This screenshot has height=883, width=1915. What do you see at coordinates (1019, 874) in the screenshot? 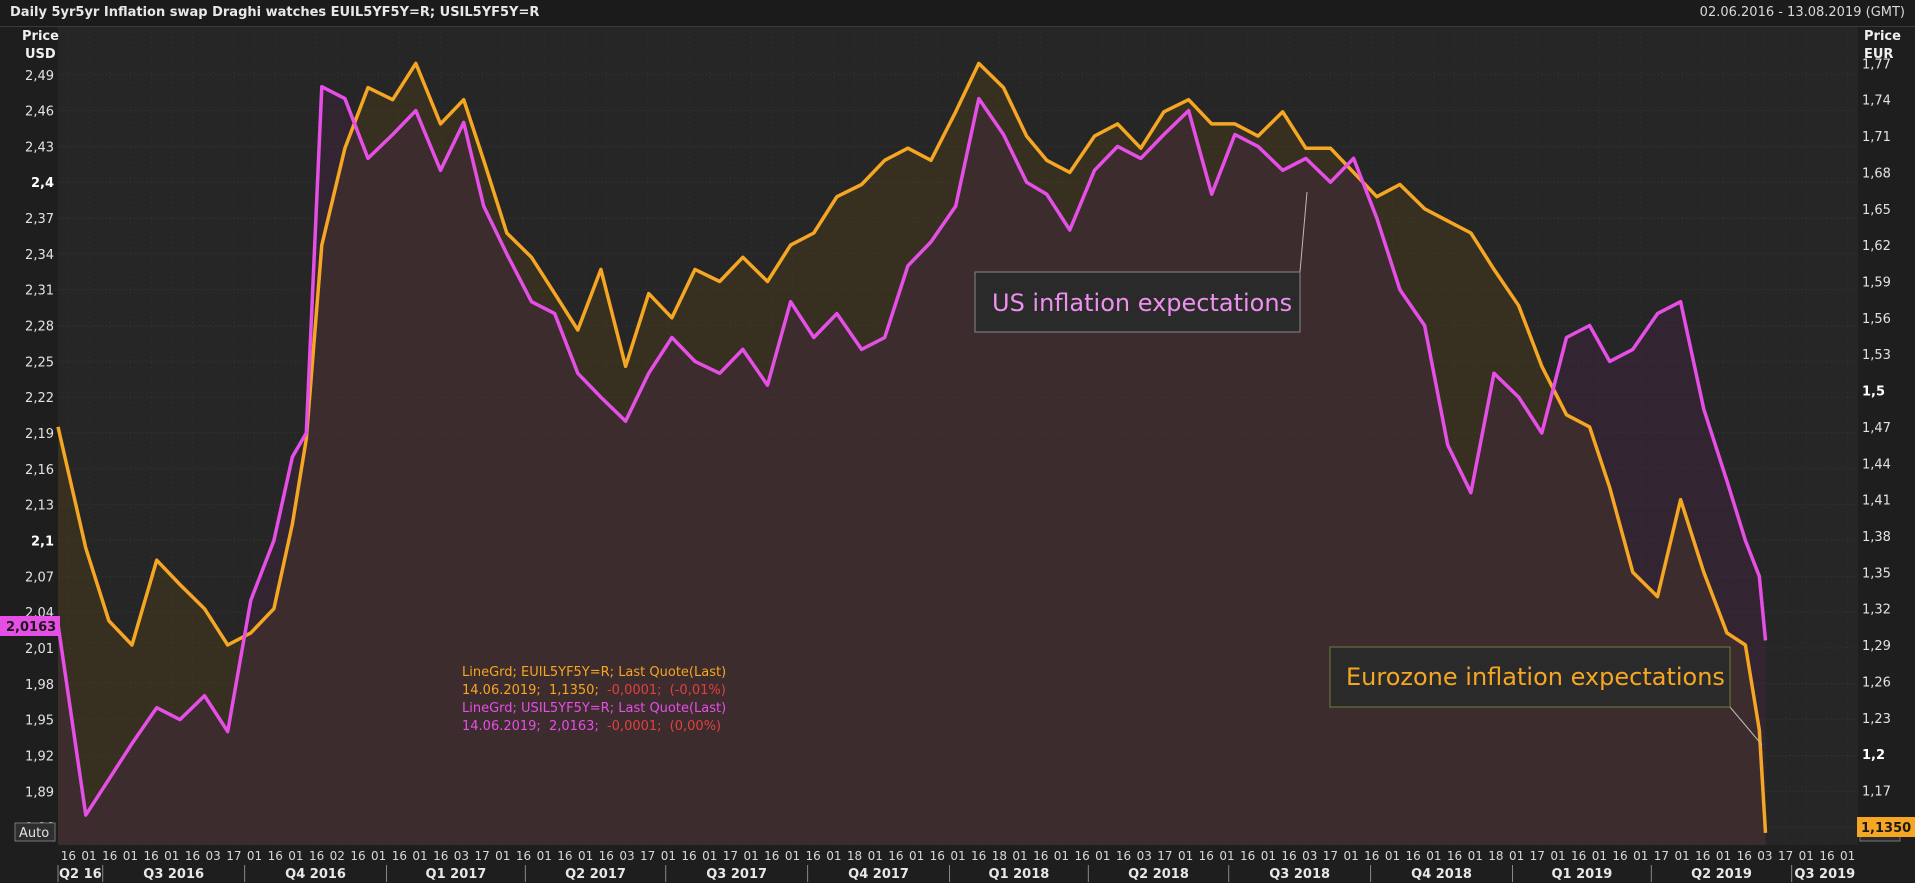
I see `quarter-label: Q1 2018` at bounding box center [1019, 874].